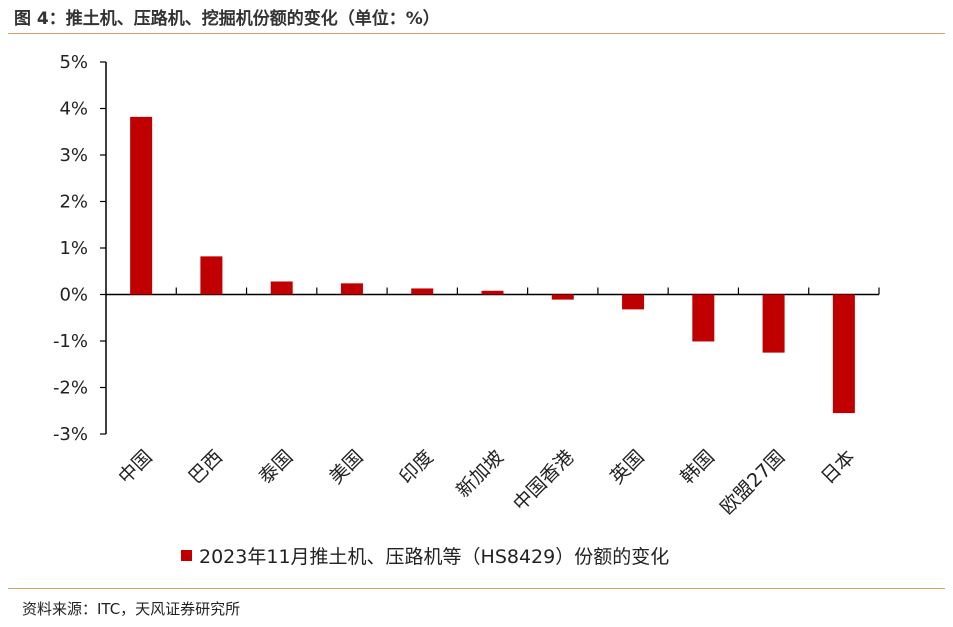  Describe the element at coordinates (752, 482) in the screenshot. I see `category-label: 欧盟27国` at that location.